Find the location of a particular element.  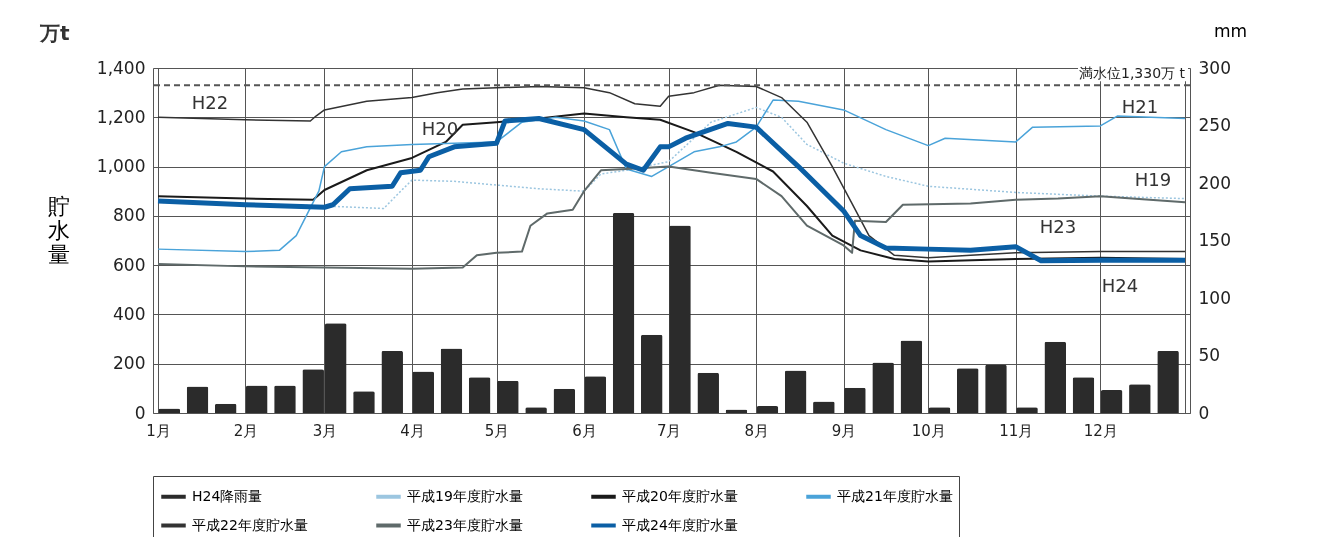

x-tick-label: 12月 is located at coordinates (1100, 430).